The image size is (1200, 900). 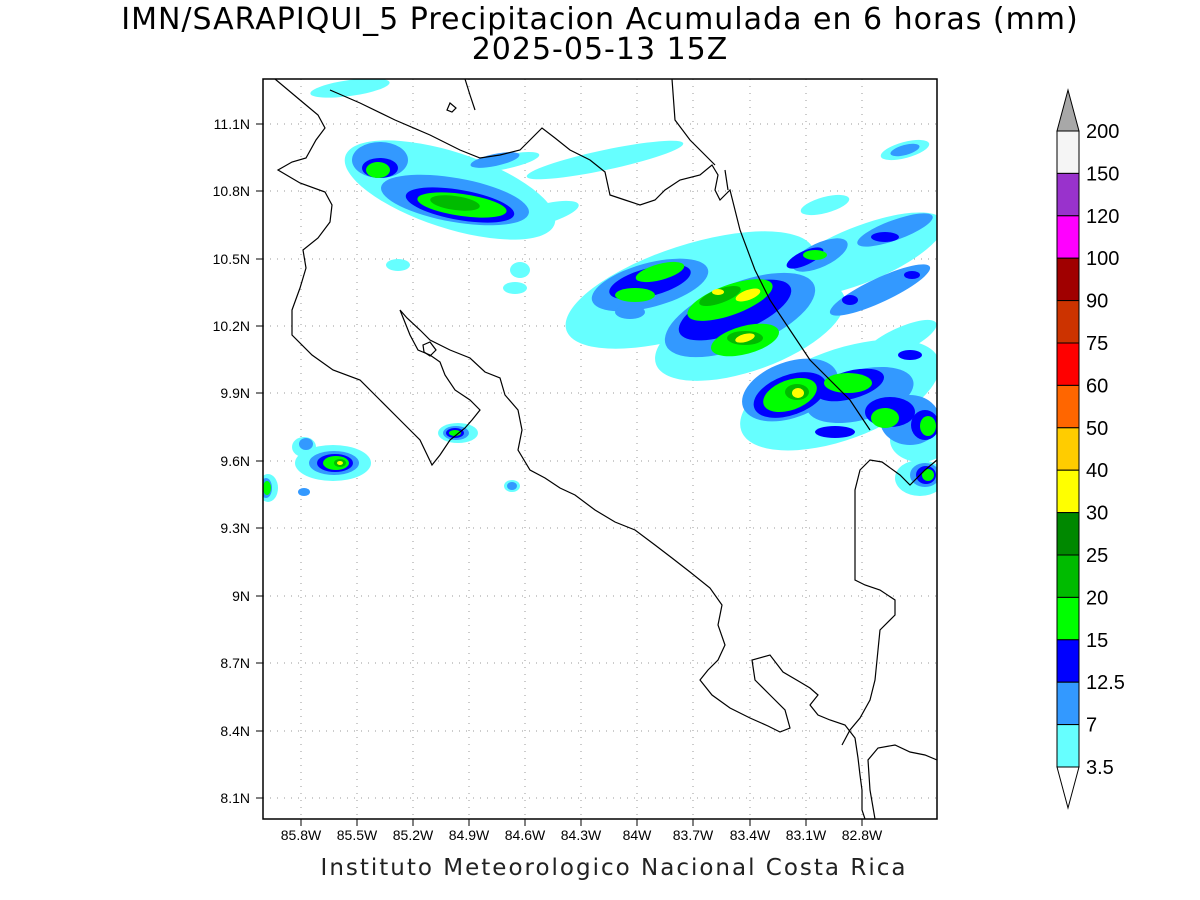 What do you see at coordinates (1105, 683) in the screenshot?
I see `colorbar-label: 12.5` at bounding box center [1105, 683].